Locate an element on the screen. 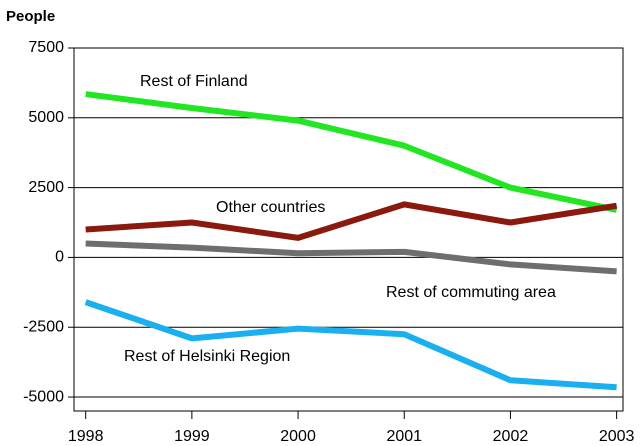  x-tick-label: 2002 is located at coordinates (511, 436).